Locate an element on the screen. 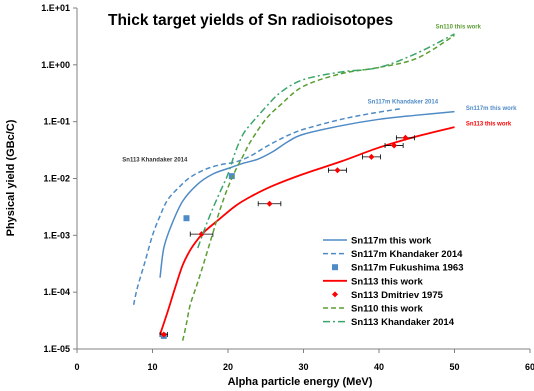 This screenshot has height=391, width=534. annotation-label: Sn117m Khandaker 2014 is located at coordinates (403, 102).